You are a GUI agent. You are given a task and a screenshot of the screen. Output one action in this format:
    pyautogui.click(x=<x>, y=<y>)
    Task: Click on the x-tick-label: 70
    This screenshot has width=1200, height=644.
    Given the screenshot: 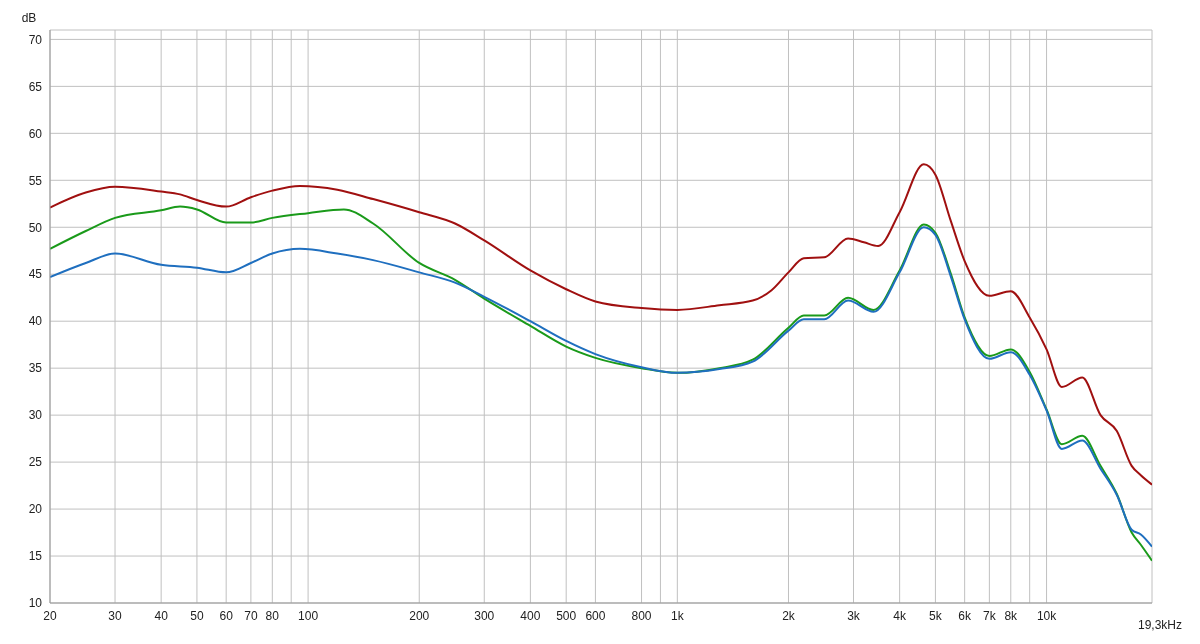 What is the action you would take?
    pyautogui.click(x=251, y=615)
    